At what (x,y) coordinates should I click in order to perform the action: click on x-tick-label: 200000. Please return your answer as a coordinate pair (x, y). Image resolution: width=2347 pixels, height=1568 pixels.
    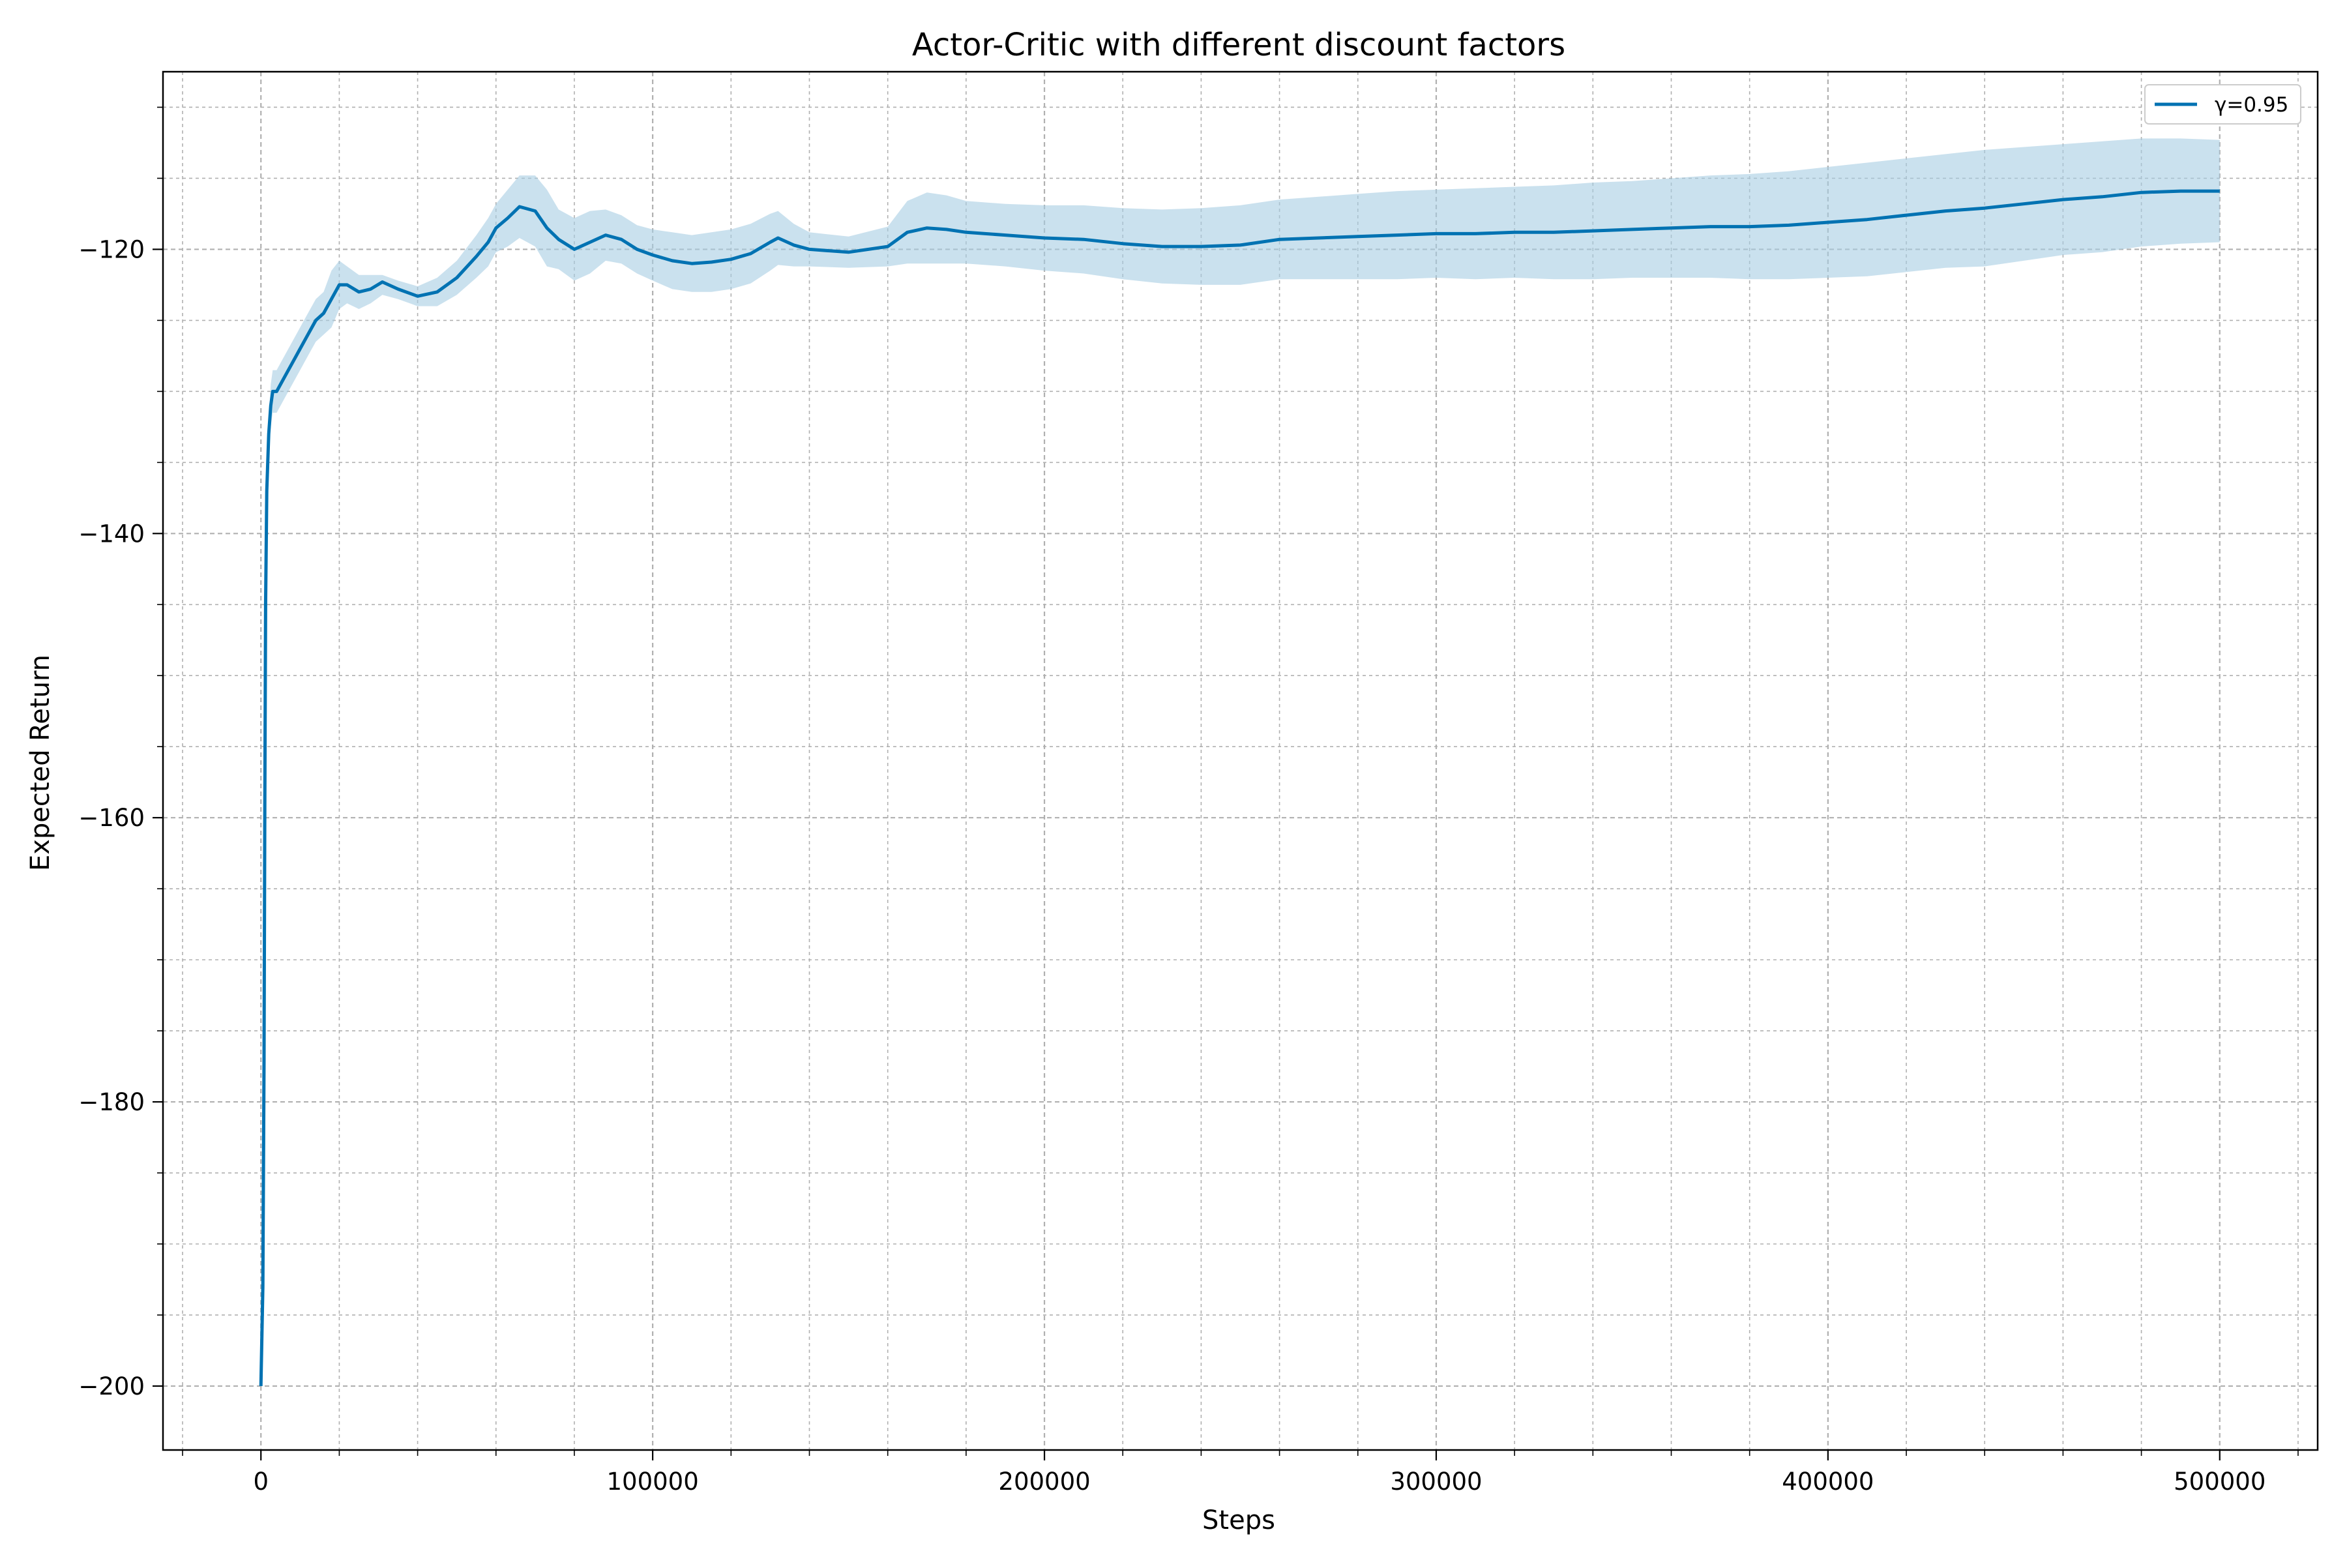
    Looking at the image, I should click on (1044, 1482).